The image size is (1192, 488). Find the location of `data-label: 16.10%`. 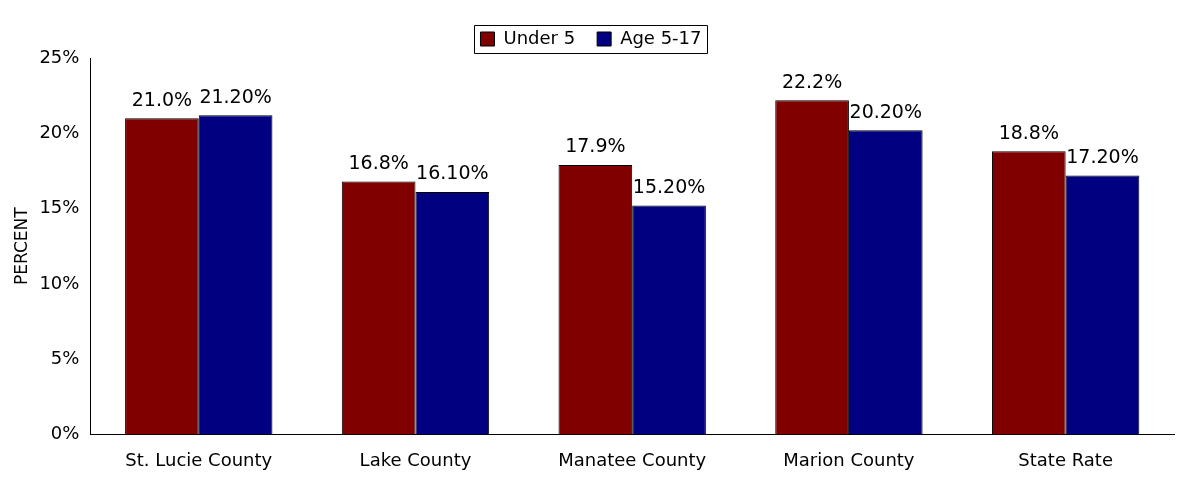

data-label: 16.10% is located at coordinates (452, 172).